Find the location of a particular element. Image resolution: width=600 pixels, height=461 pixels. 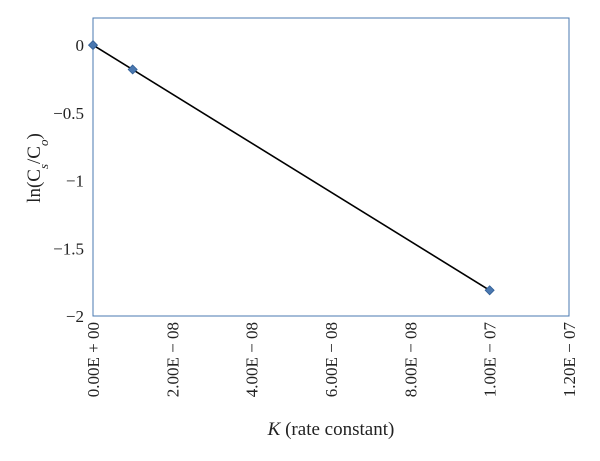

y-tick-label: −2 is located at coordinates (75, 316).